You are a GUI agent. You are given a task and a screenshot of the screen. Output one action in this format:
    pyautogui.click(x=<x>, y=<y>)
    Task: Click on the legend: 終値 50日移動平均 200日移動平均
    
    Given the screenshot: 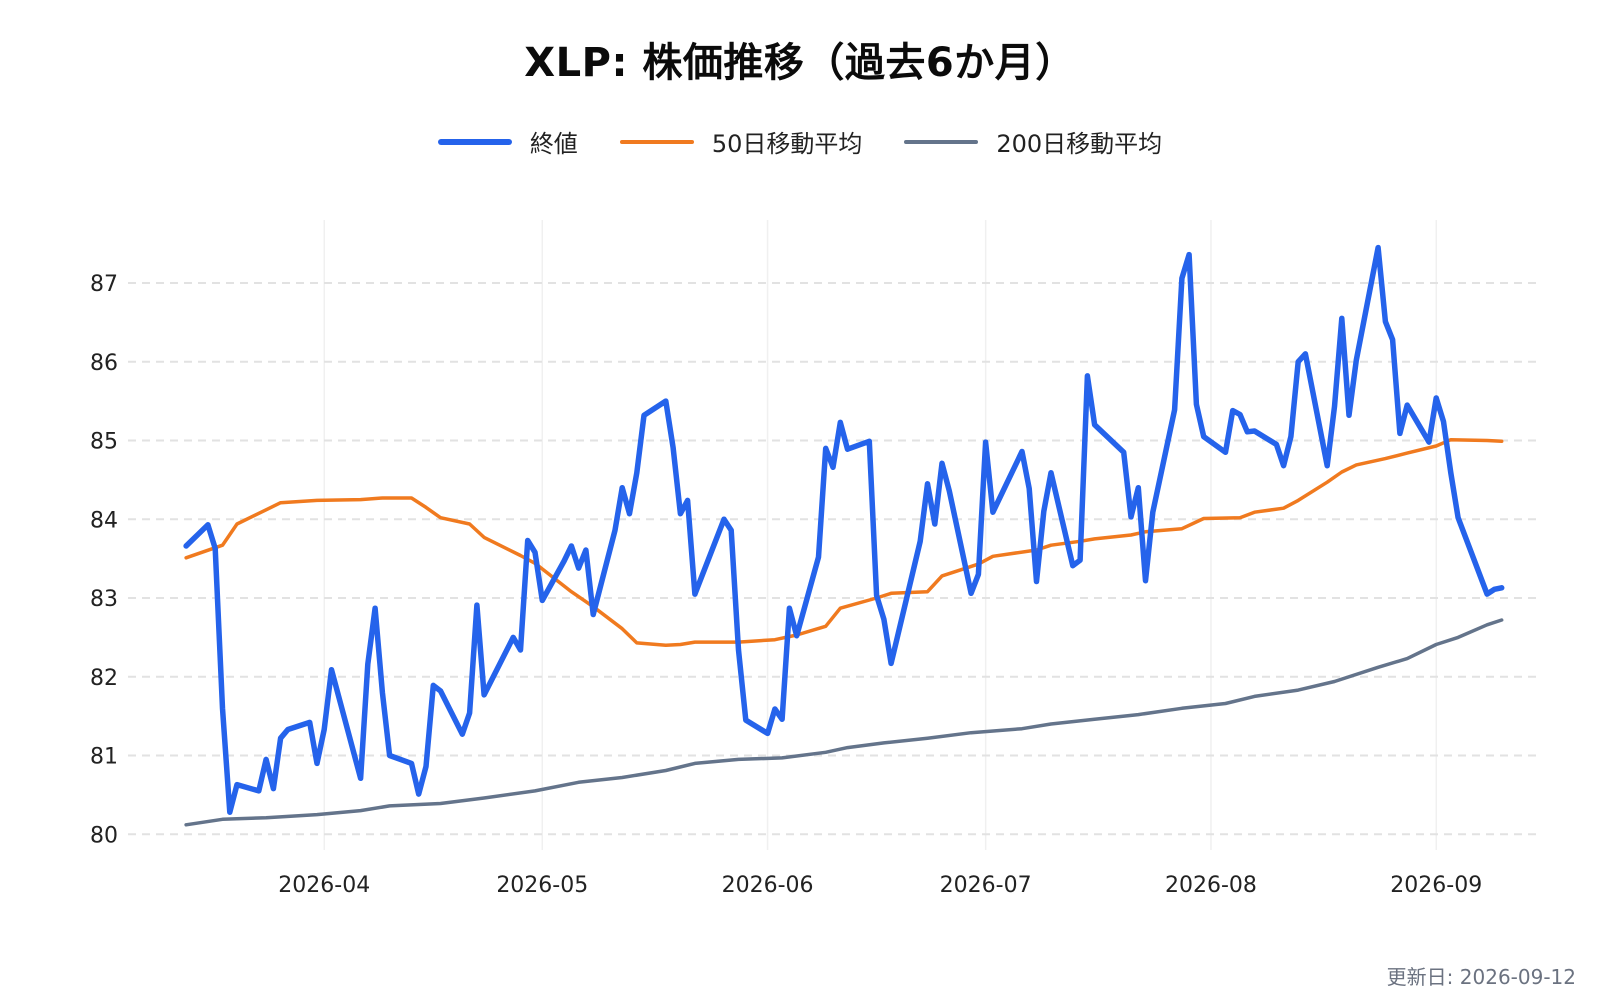 What is the action you would take?
    pyautogui.click(x=800, y=141)
    